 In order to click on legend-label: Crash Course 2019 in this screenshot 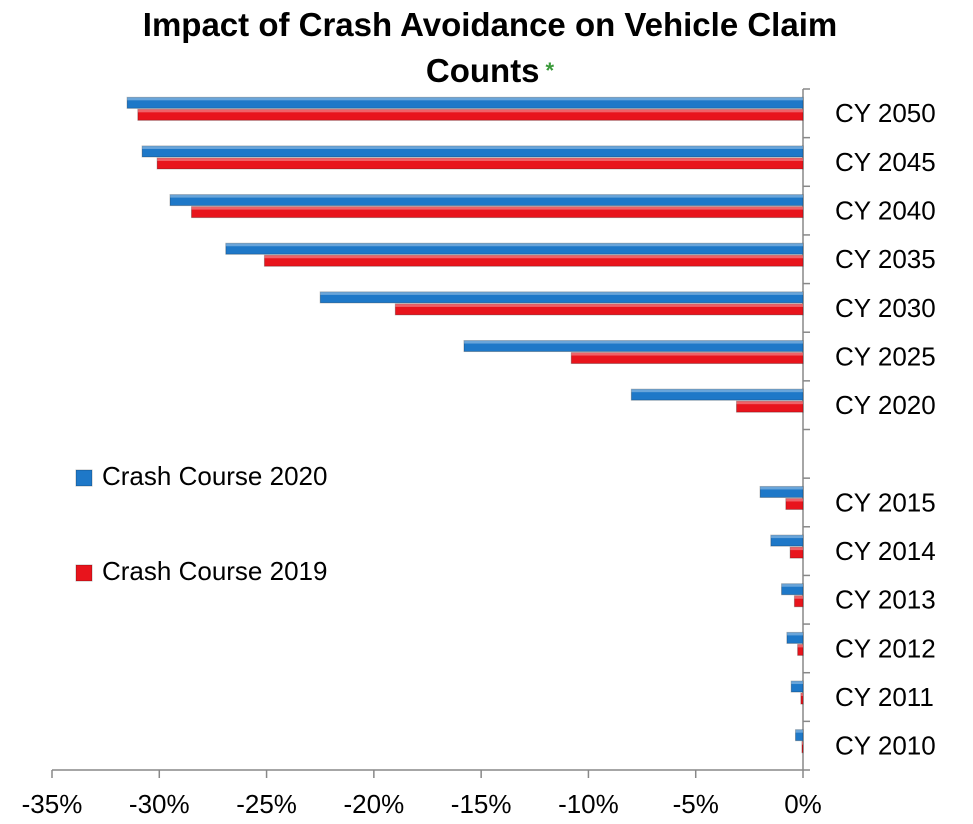, I will do `click(214, 571)`.